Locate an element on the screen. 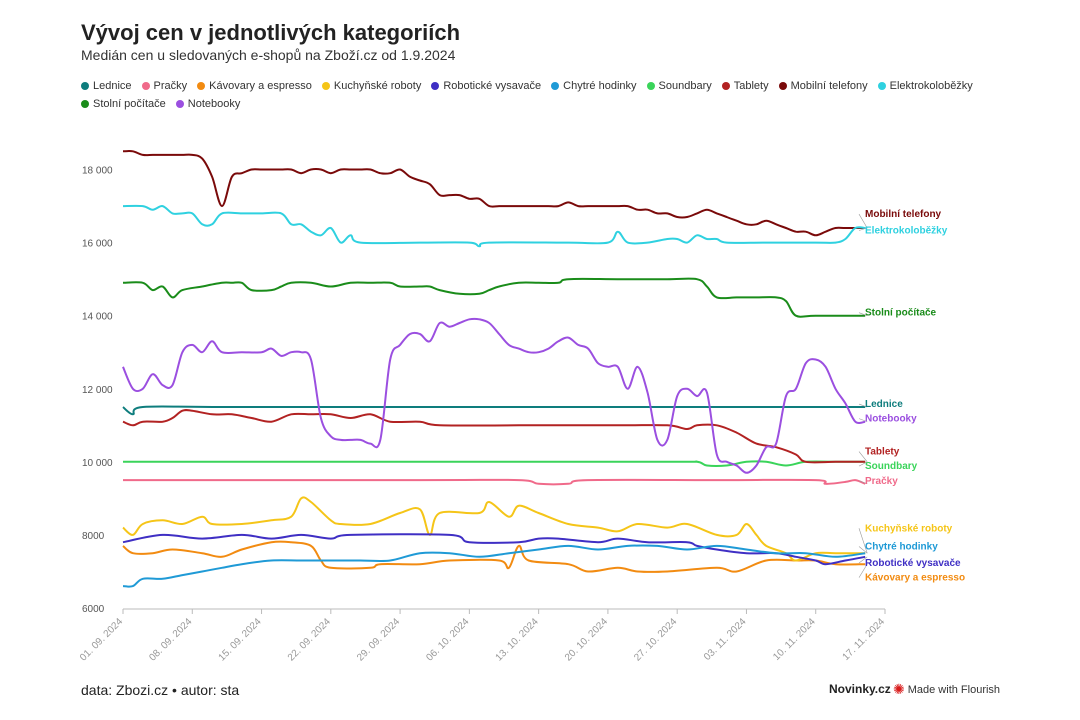 The image size is (1080, 720). legend-label: Kávovary a espresso is located at coordinates (260, 86).